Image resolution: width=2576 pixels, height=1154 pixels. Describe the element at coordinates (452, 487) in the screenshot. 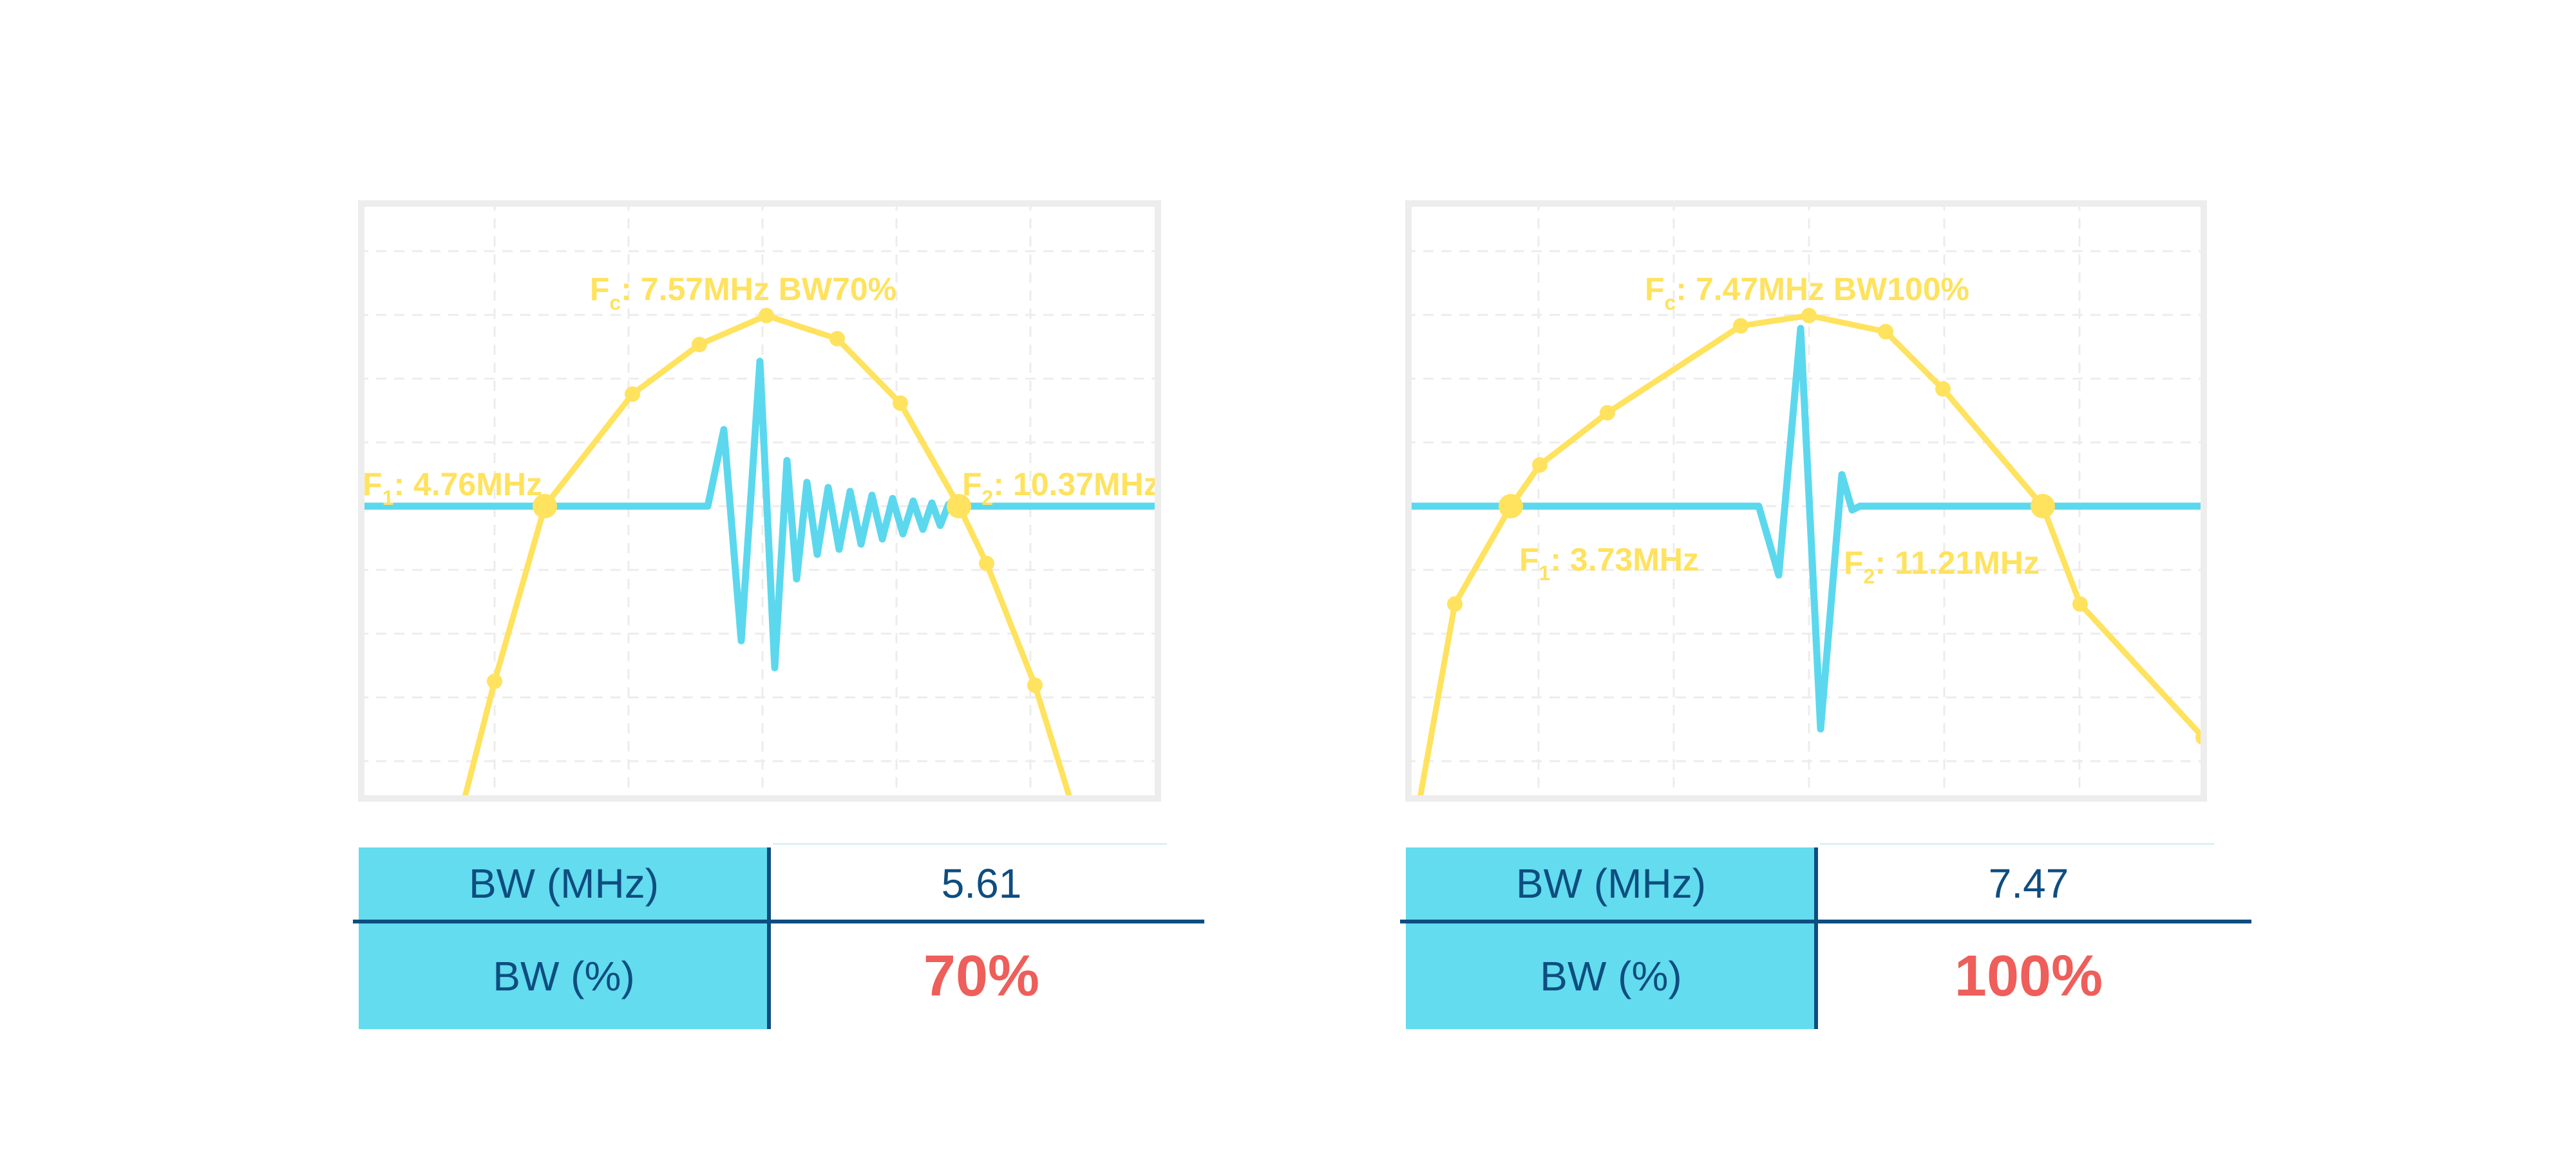

I see `annotation-f1: F1: 4.76MHz` at that location.